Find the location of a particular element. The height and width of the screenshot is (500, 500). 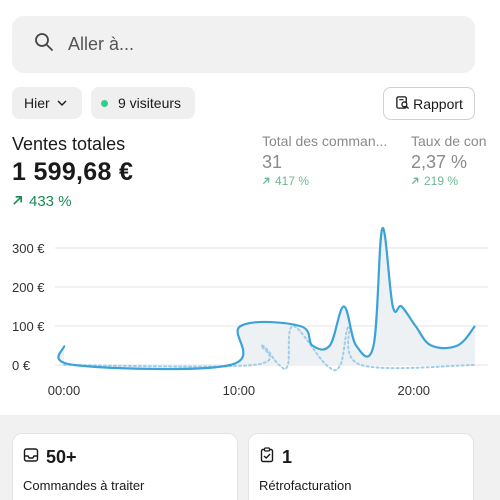

chevron-down-icon is located at coordinates (58, 103).